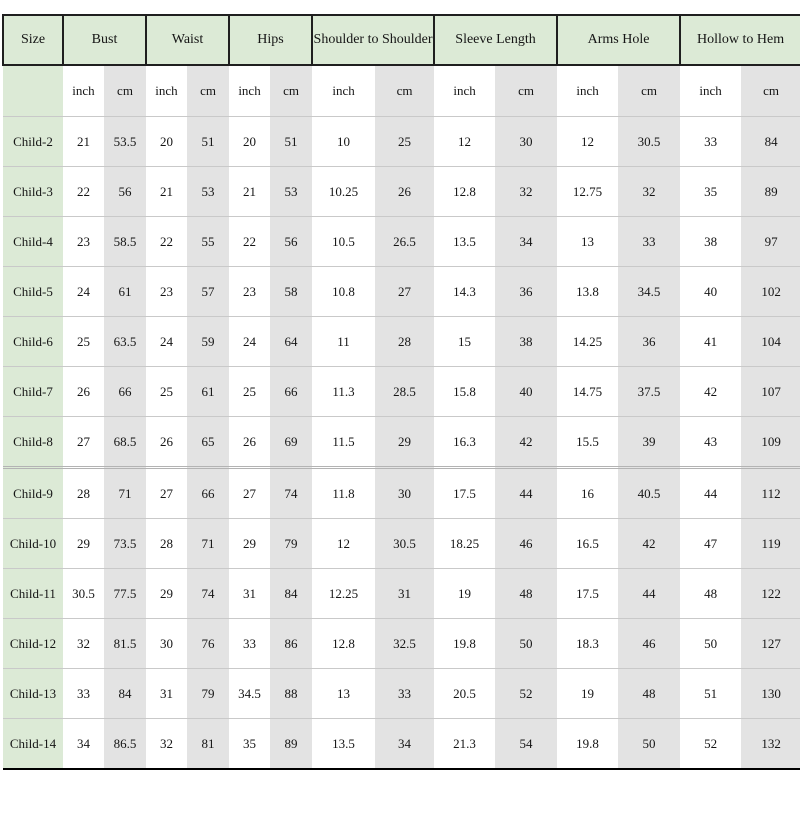  Describe the element at coordinates (344, 291) in the screenshot. I see `measurement-cell: 10.8` at that location.